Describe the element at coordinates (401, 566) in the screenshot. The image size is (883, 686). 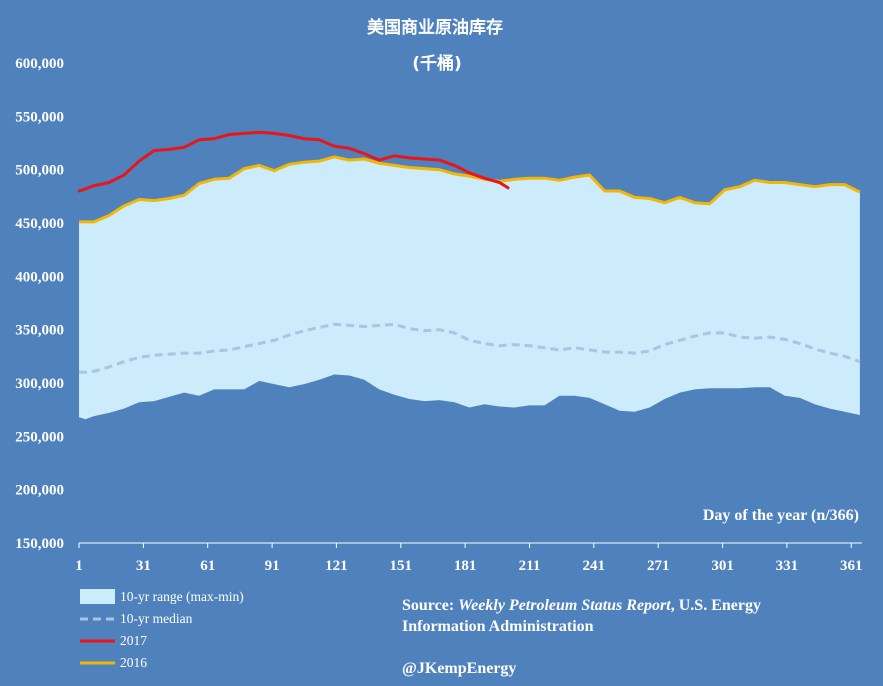
I see `x-tick-label: 151` at that location.